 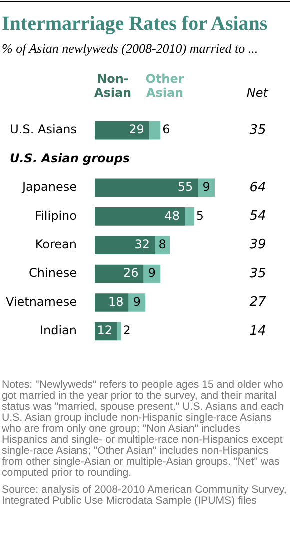 What do you see at coordinates (56, 215) in the screenshot?
I see `y-tick-label: Filipino` at bounding box center [56, 215].